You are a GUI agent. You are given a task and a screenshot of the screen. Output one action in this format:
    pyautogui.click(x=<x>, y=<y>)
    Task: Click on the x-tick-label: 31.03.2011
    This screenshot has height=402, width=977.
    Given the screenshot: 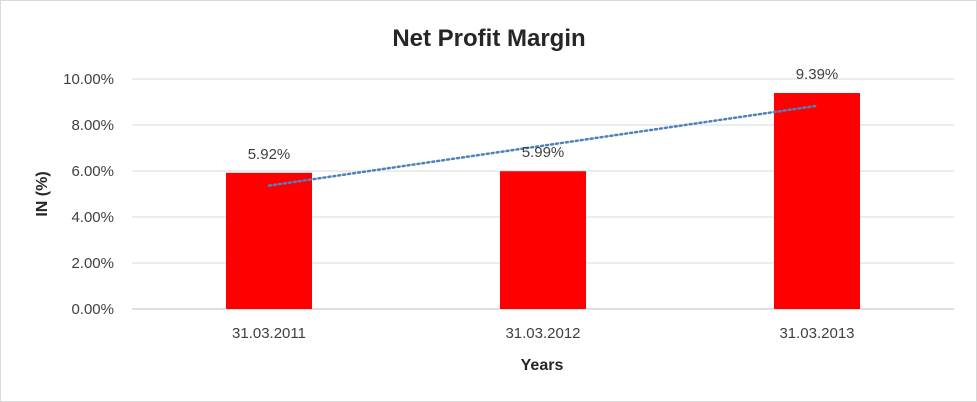 What is the action you would take?
    pyautogui.click(x=269, y=333)
    